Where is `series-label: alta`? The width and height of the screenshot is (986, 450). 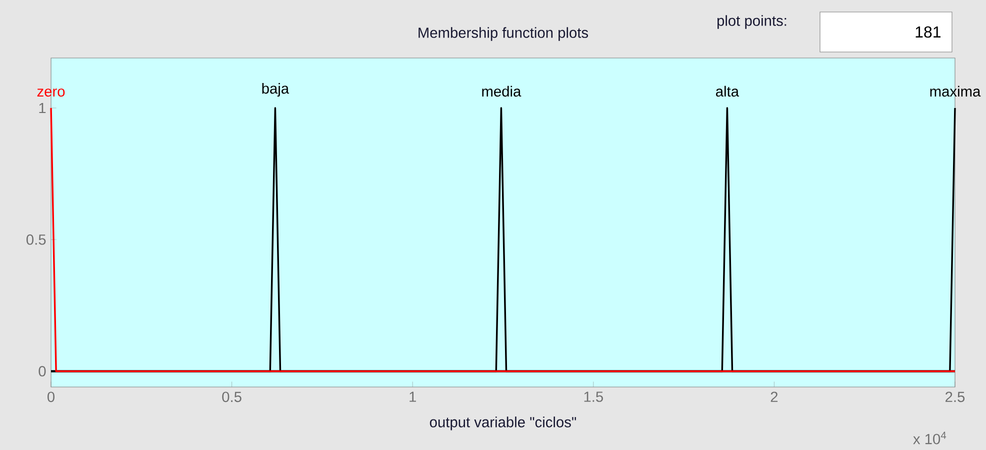
series-label: alta is located at coordinates (728, 91).